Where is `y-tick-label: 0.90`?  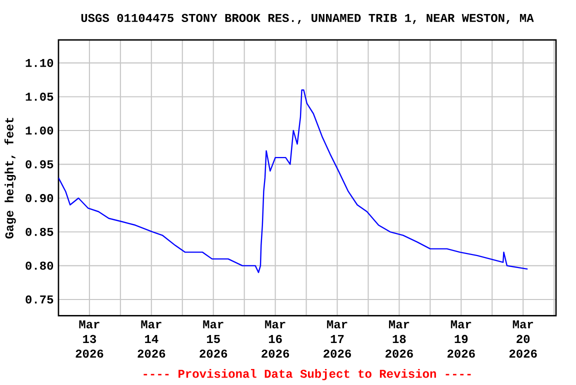
y-tick-label: 0.90 is located at coordinates (40, 198).